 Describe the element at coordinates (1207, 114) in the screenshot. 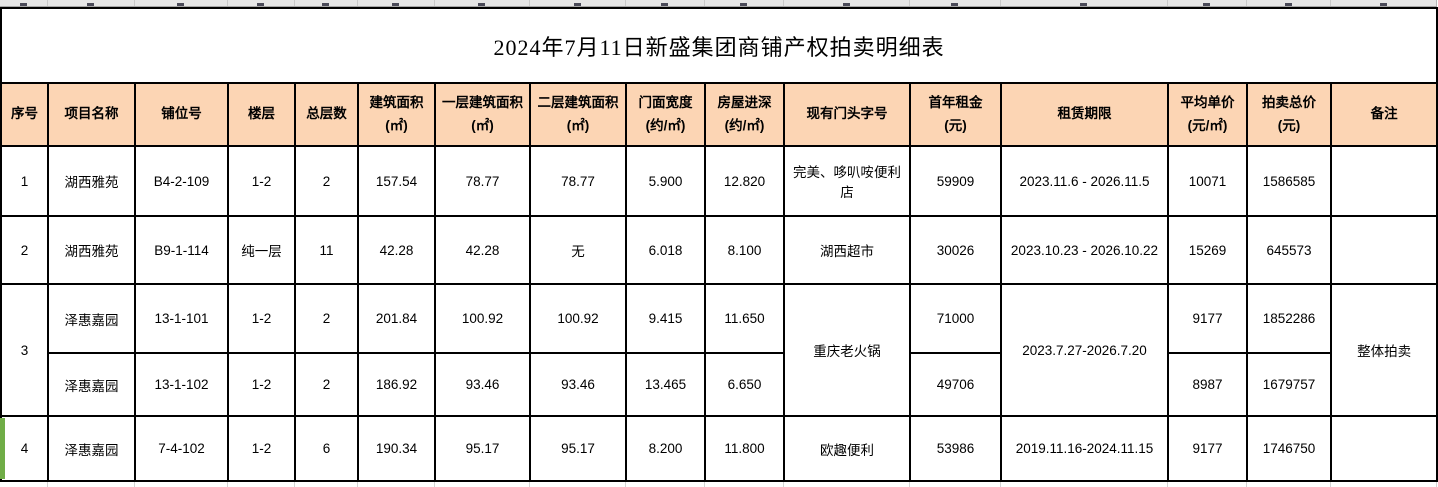

I see `column-header-avg-price: 平均单价 (元/㎡)` at that location.